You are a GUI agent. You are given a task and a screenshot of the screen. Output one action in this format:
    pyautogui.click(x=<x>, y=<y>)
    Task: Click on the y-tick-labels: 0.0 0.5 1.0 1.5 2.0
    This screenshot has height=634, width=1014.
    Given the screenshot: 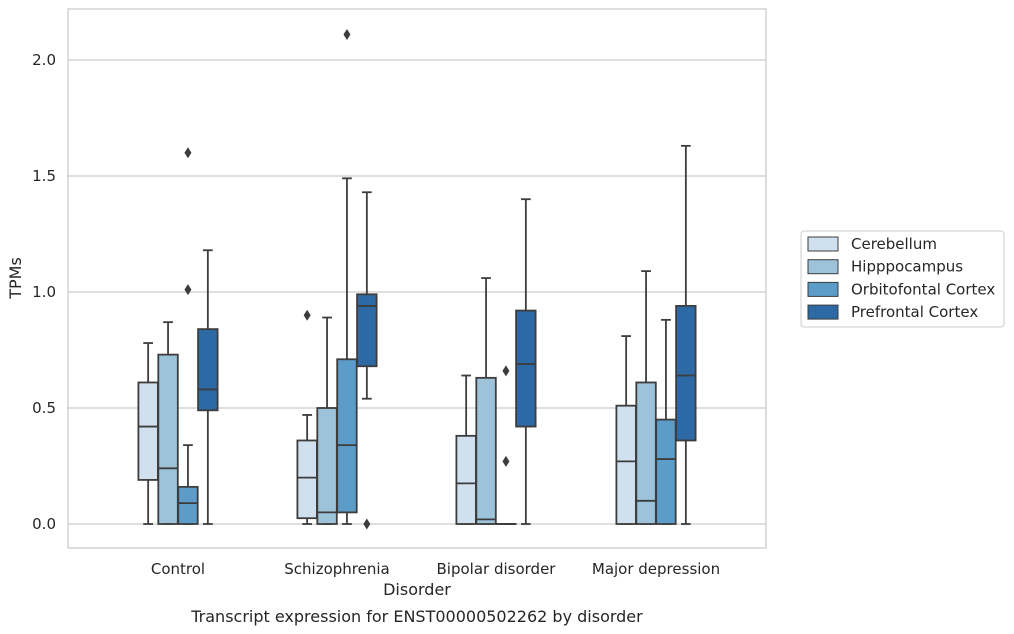 What is the action you would take?
    pyautogui.click(x=44, y=292)
    